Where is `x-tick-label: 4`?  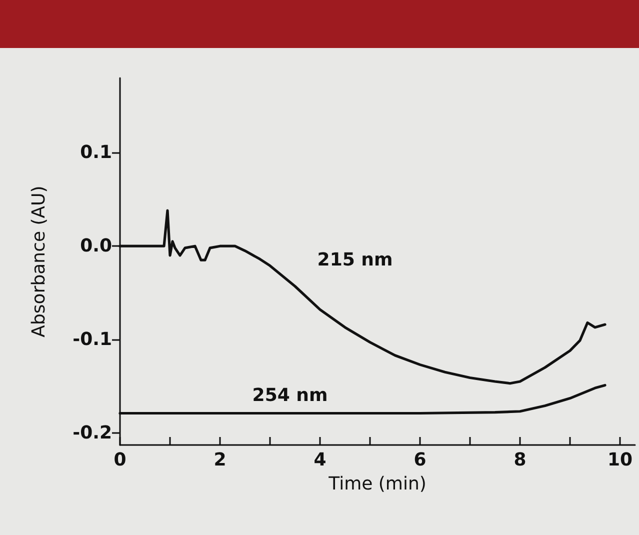 x-tick-label: 4 is located at coordinates (320, 460).